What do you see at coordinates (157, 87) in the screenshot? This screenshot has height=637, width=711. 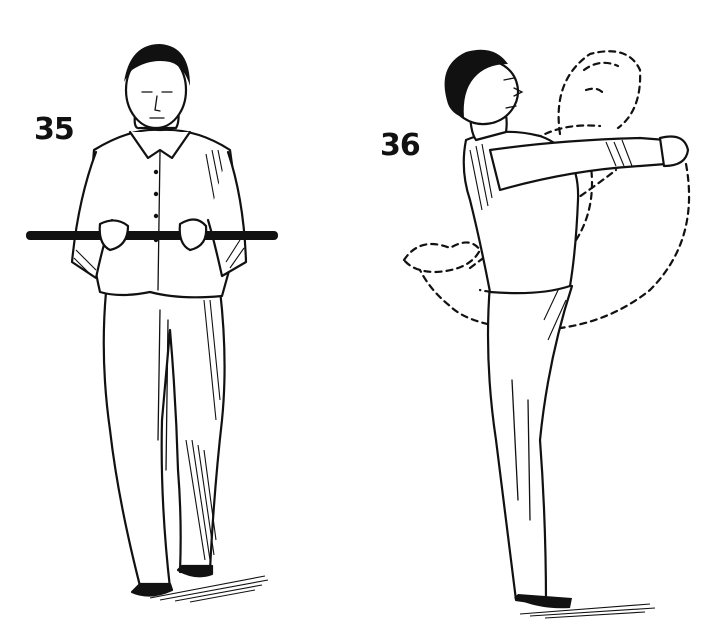 I see `figure-35-head` at bounding box center [157, 87].